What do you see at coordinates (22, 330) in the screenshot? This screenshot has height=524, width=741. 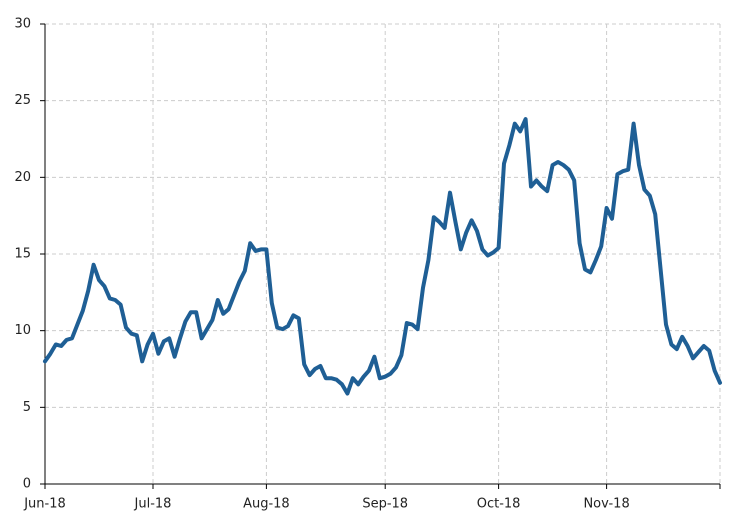 I see `y-tick-label: 10` at bounding box center [22, 330].